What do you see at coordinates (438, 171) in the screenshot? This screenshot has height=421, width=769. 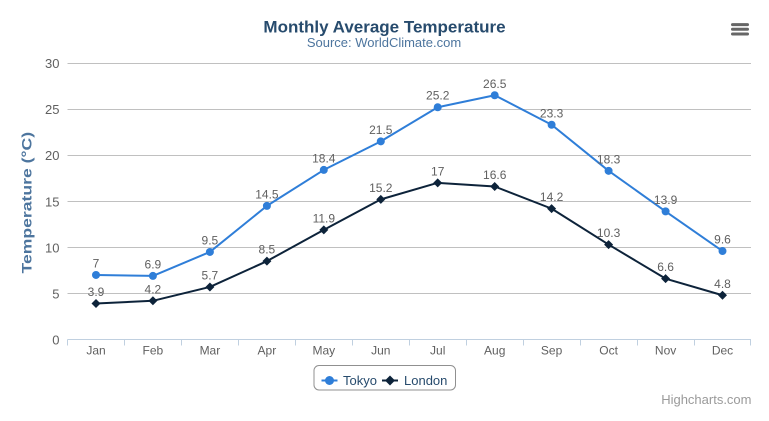 I see `svg-text: 17` at bounding box center [438, 171].